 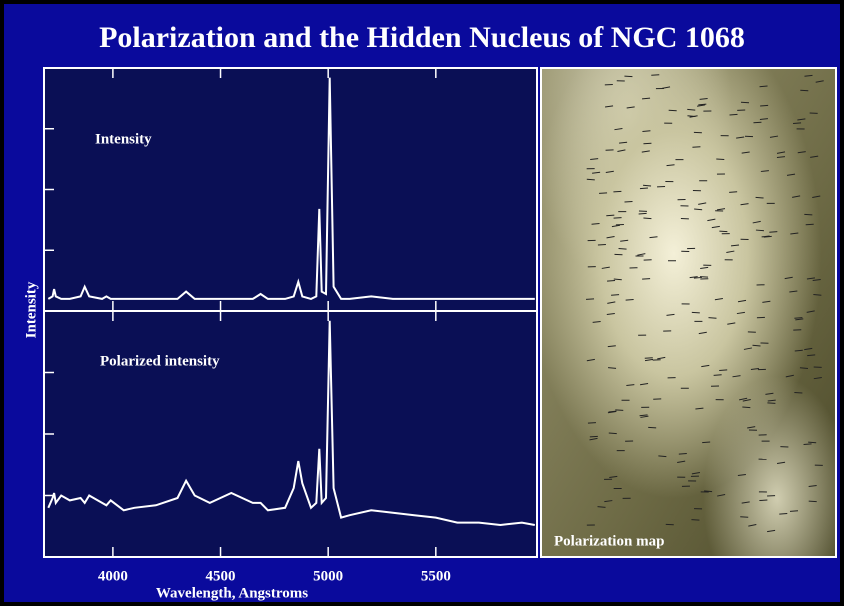 What do you see at coordinates (123, 139) in the screenshot?
I see `panel-label: Intensity` at bounding box center [123, 139].